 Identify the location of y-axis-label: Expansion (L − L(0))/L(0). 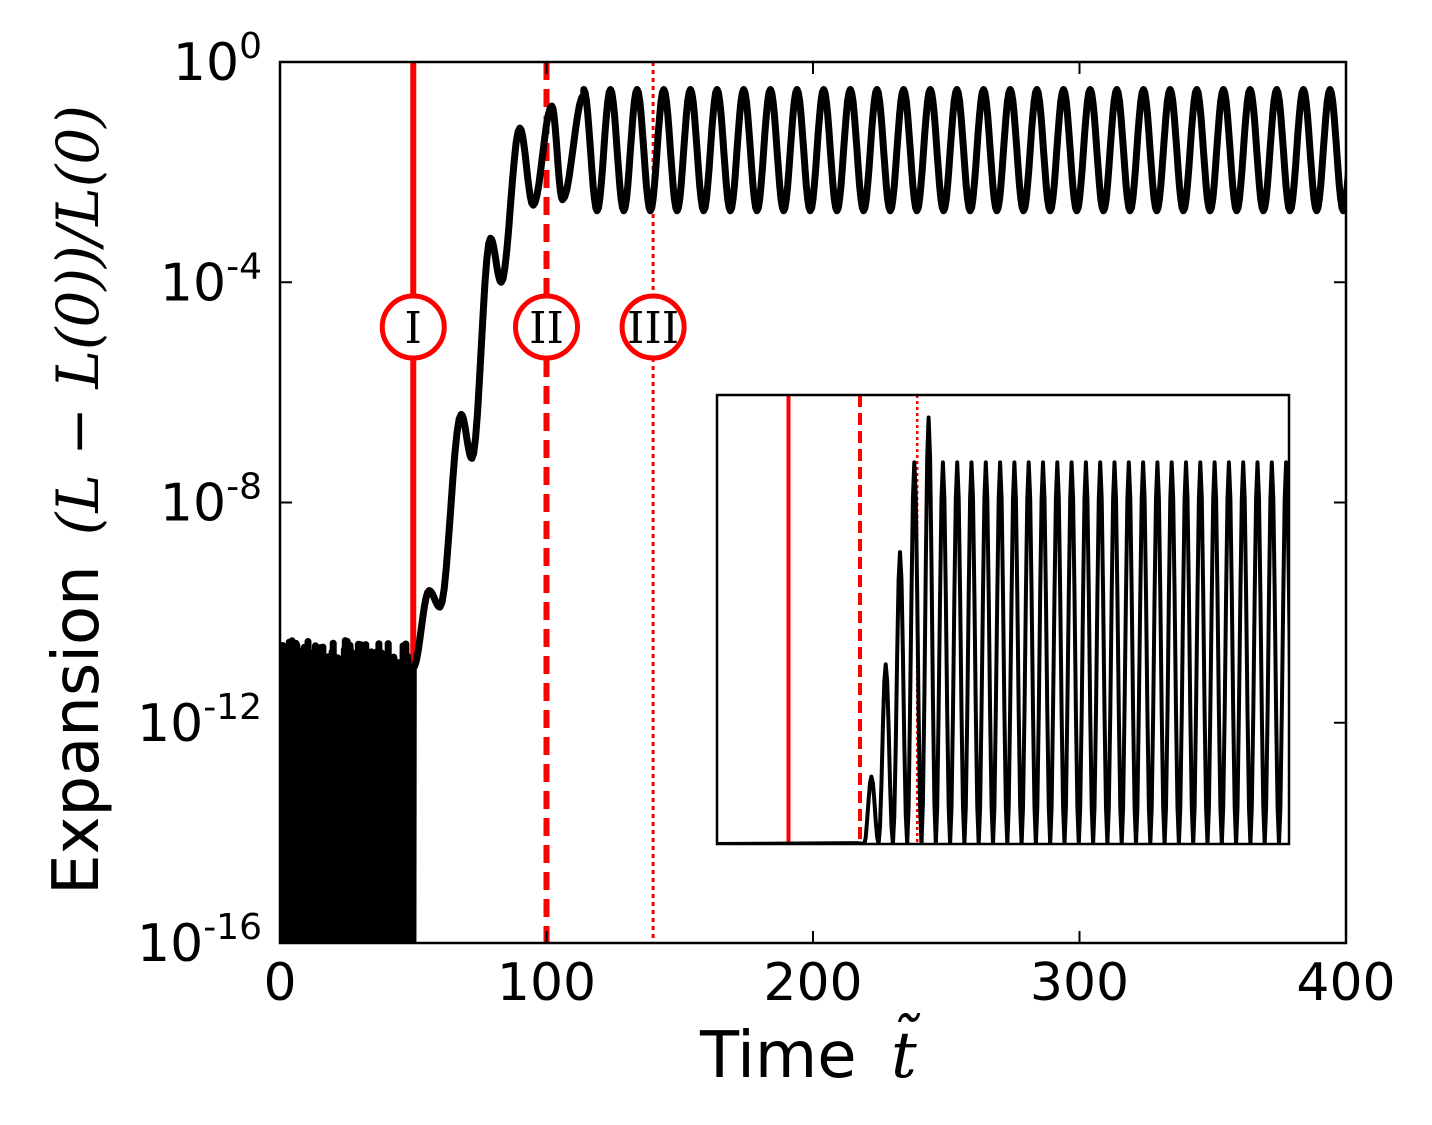
(77, 500).